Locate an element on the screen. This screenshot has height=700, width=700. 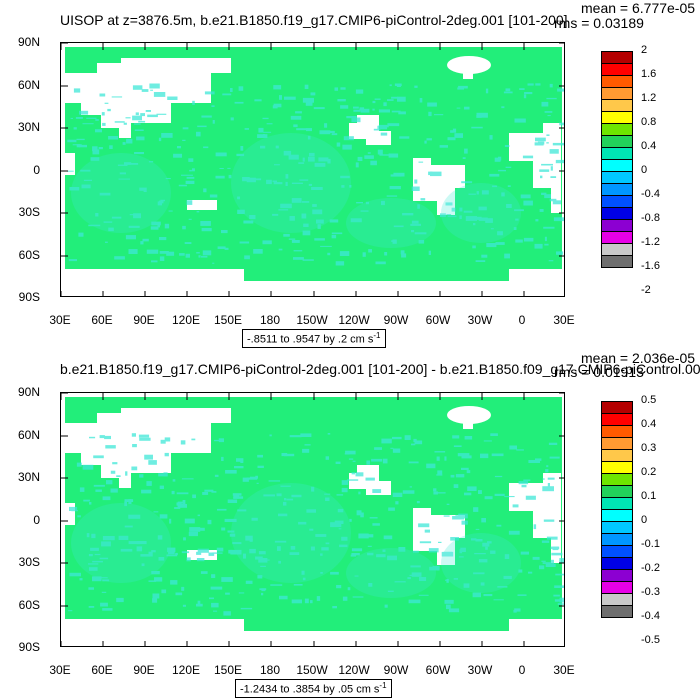
legend-label: -0.8 is located at coordinates (650, 218).